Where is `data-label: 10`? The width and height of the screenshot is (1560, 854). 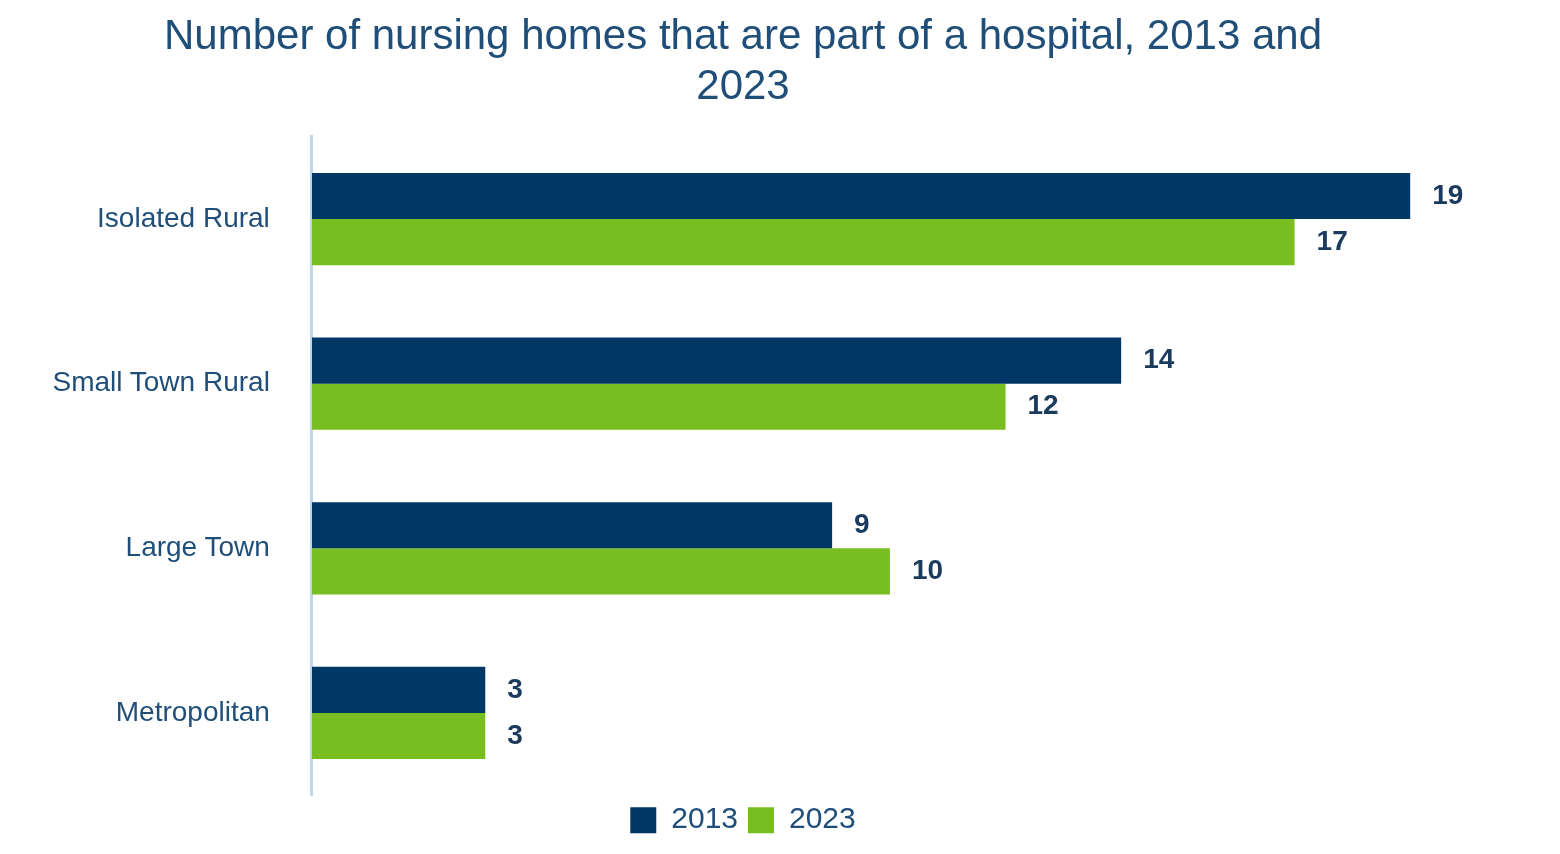 data-label: 10 is located at coordinates (927, 570).